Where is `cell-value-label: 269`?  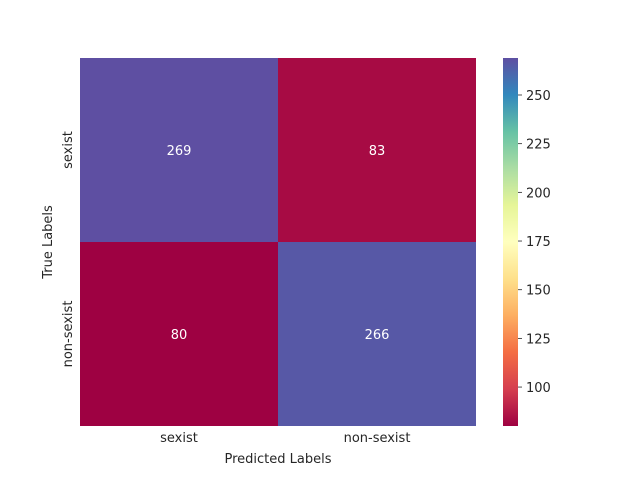 cell-value-label: 269 is located at coordinates (179, 151).